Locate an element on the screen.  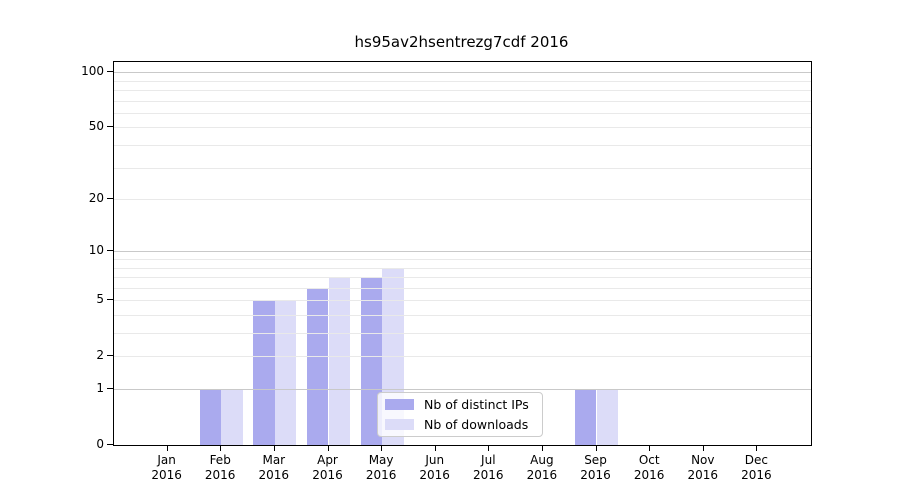
x-tick-month: Aug is located at coordinates (542, 460).